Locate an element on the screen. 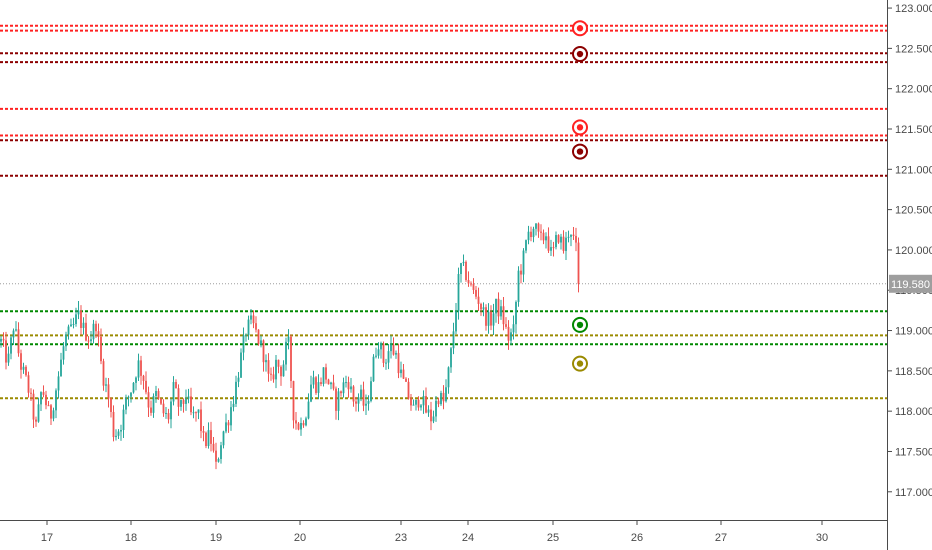 The image size is (932, 550). x-tick-label: 27 is located at coordinates (721, 538).